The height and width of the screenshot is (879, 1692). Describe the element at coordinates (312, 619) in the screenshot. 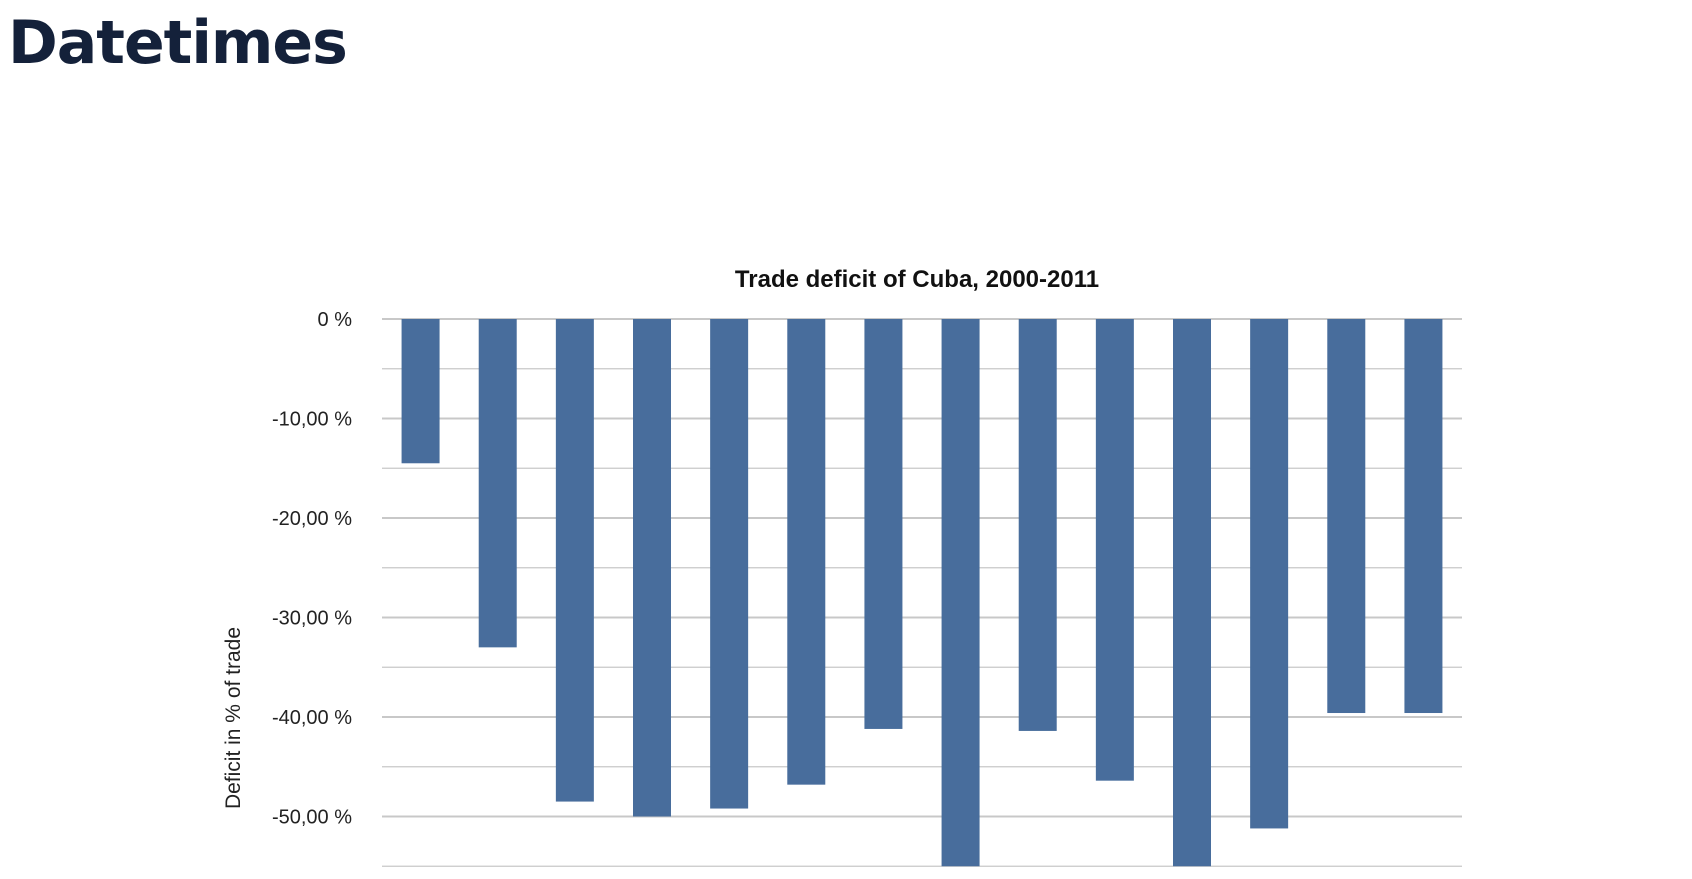

I see `y-tick-label: -30,00 %` at that location.